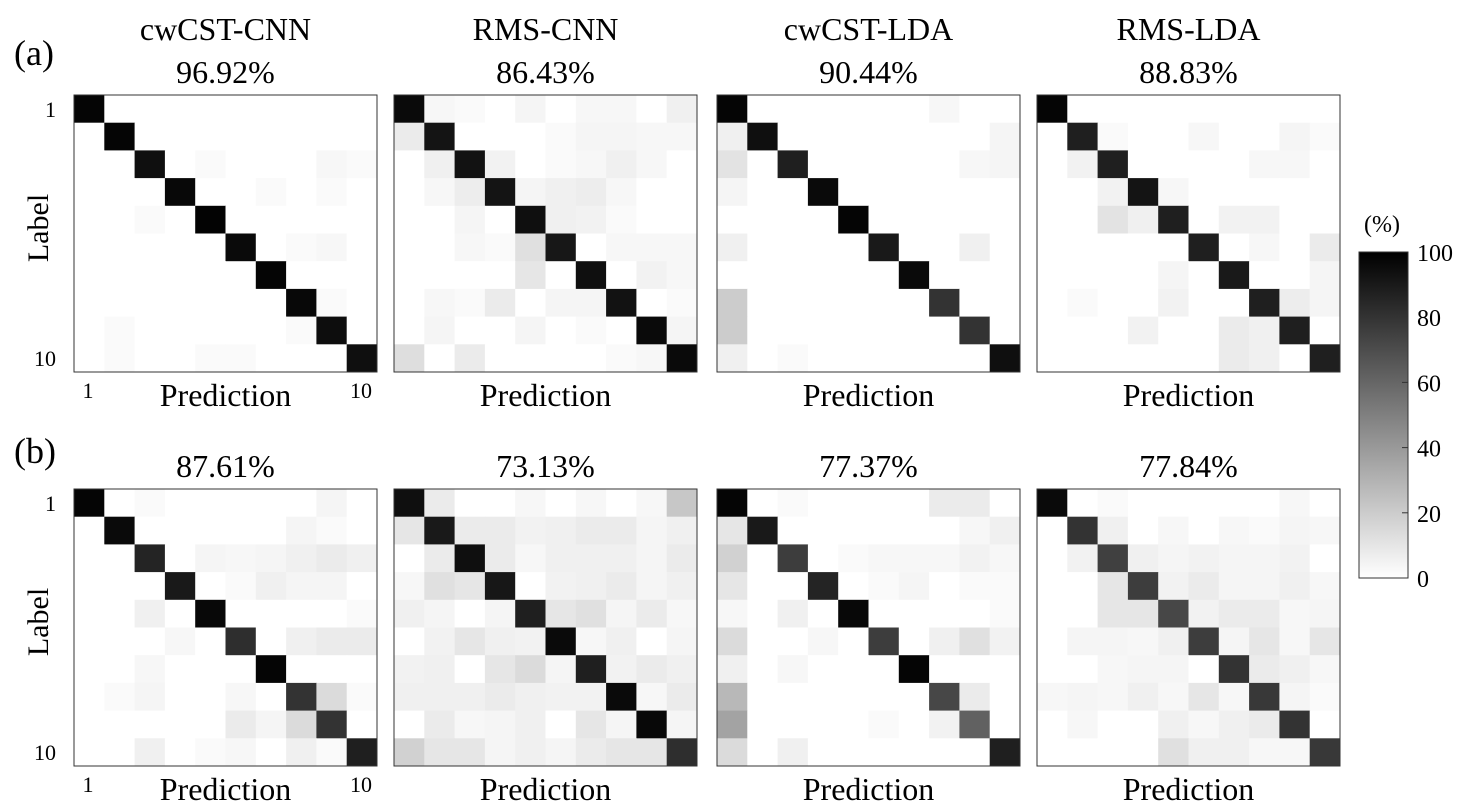 The image size is (1471, 811). Describe the element at coordinates (35, 451) in the screenshot. I see `row-label-b: (b)` at that location.